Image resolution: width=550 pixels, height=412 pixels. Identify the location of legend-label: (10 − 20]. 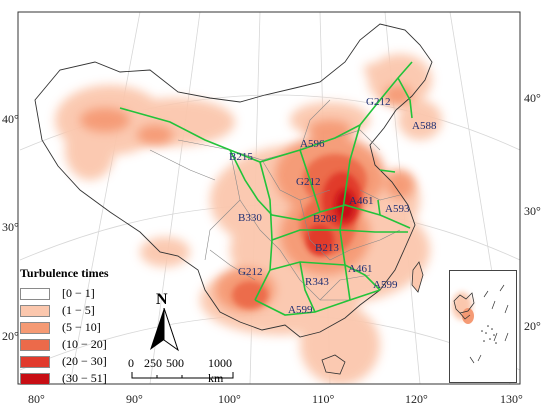
(84, 344).